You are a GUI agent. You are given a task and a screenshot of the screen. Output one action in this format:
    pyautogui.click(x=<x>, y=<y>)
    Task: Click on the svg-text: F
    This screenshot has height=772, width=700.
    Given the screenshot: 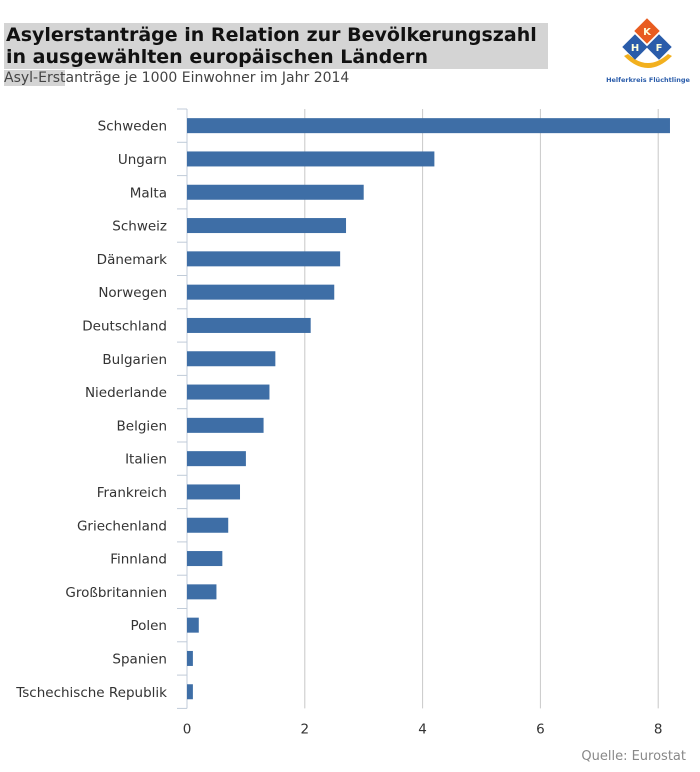 What is the action you would take?
    pyautogui.click(x=659, y=48)
    